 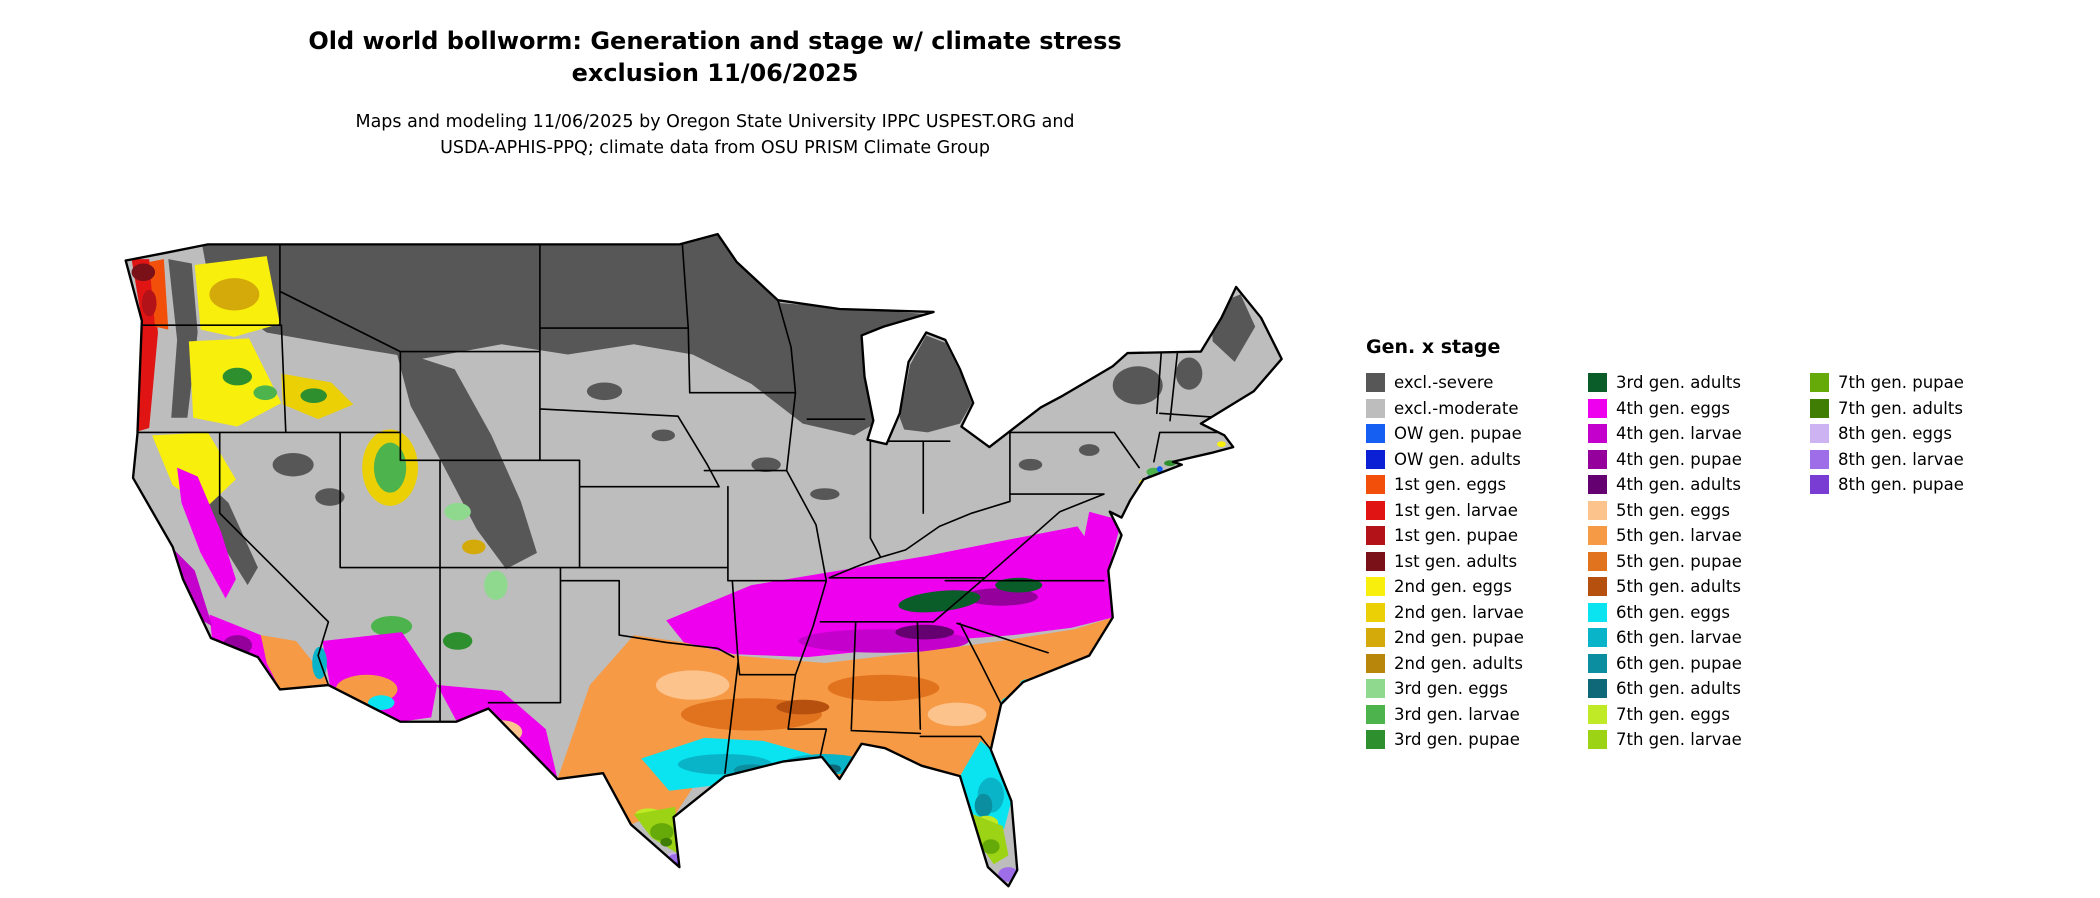 What do you see at coordinates (1451, 689) in the screenshot?
I see `legend-item-label: 3rd gen. eggs` at bounding box center [1451, 689].